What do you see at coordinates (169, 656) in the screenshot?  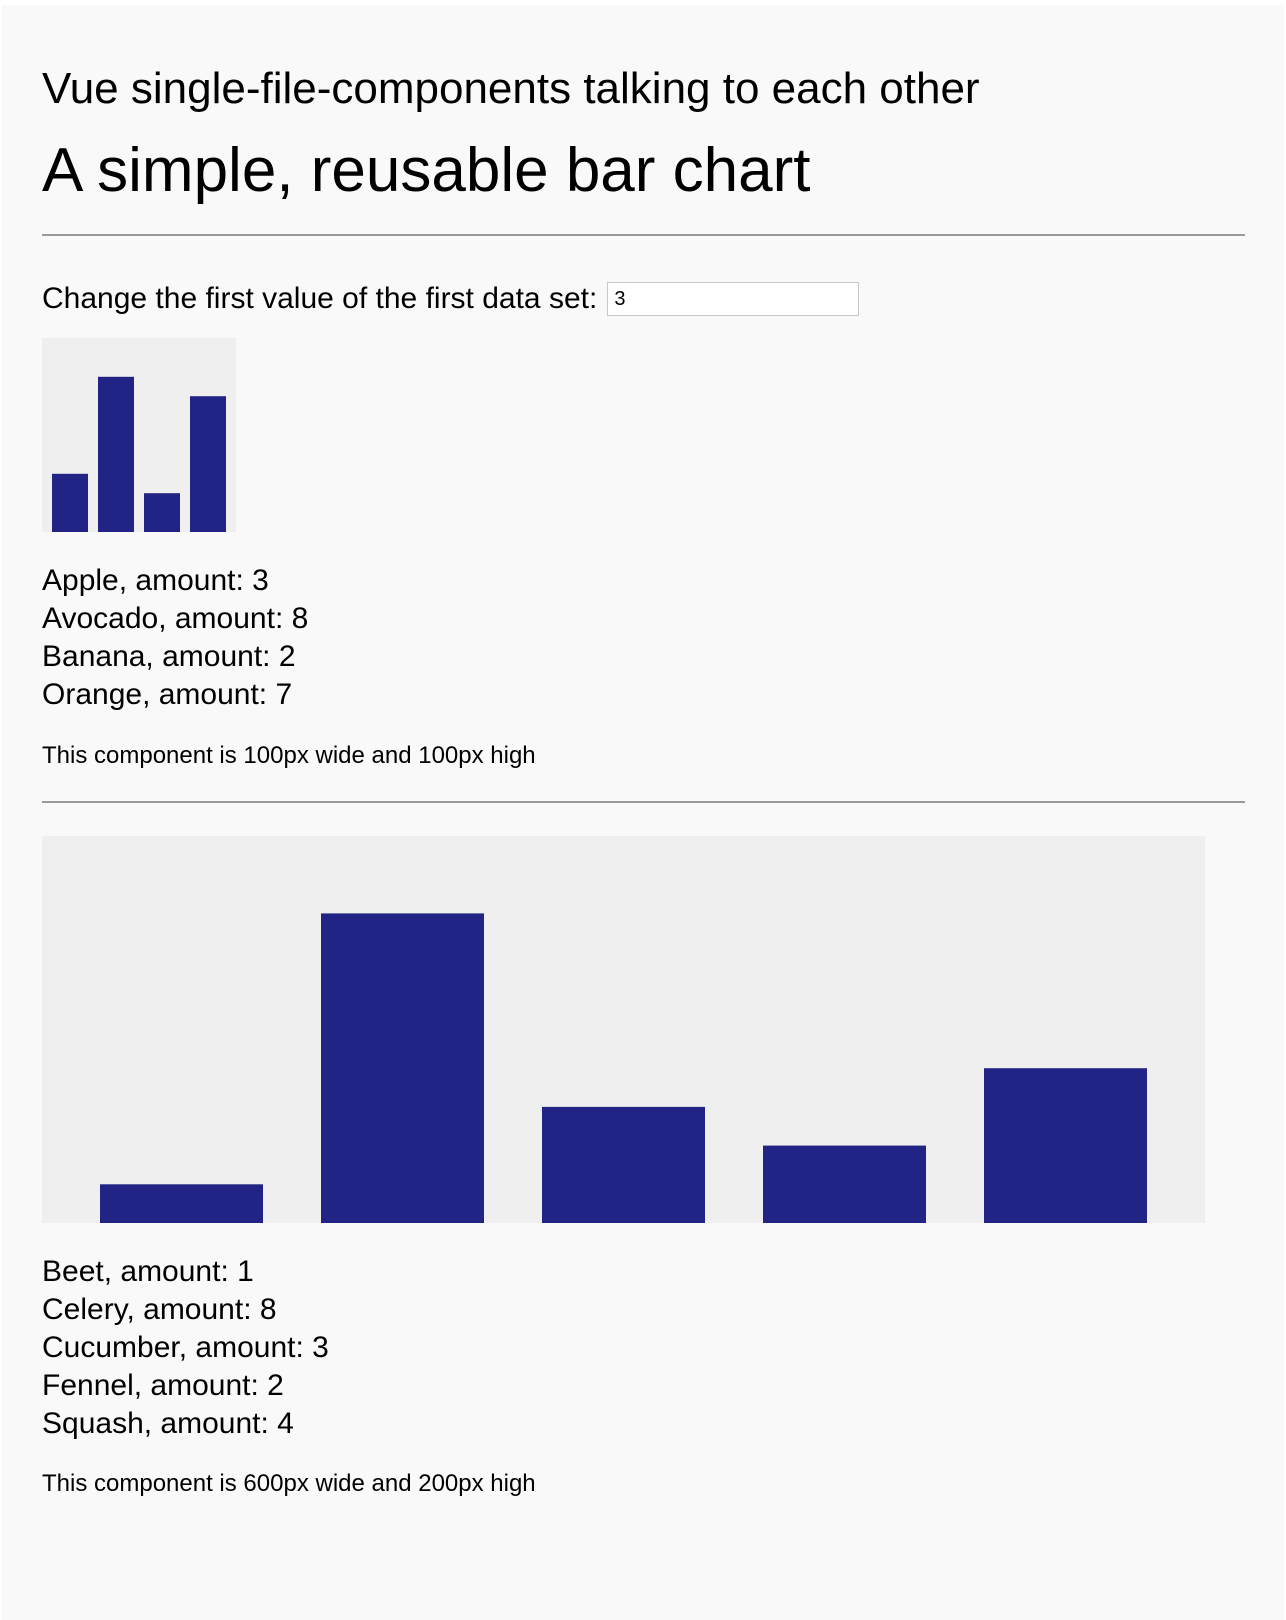 I see `legend-item-banana: Banana, amount: 2` at bounding box center [169, 656].